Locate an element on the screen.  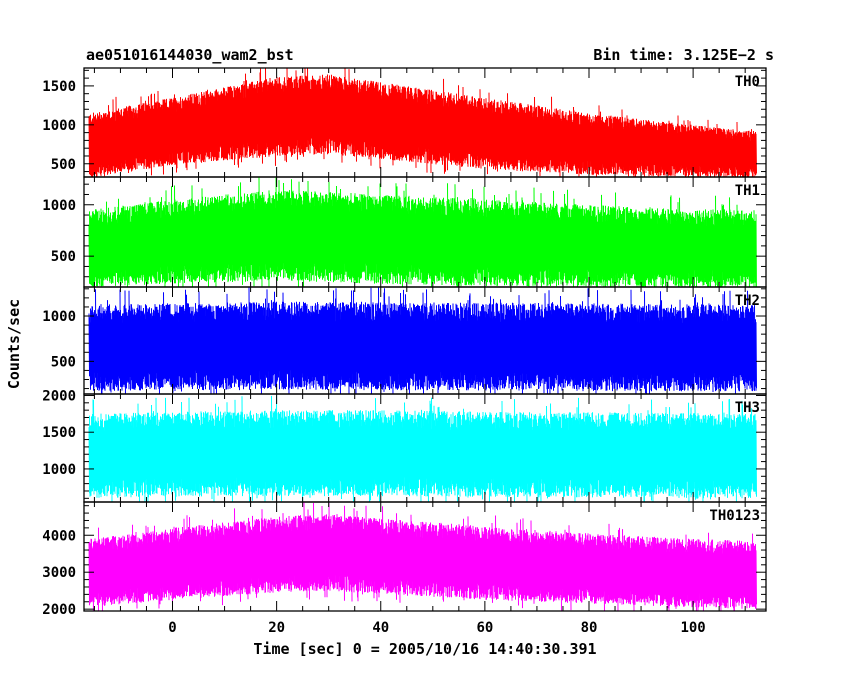
x-axis: 0 20 40 60 80 100 is located at coordinates (436, 628).